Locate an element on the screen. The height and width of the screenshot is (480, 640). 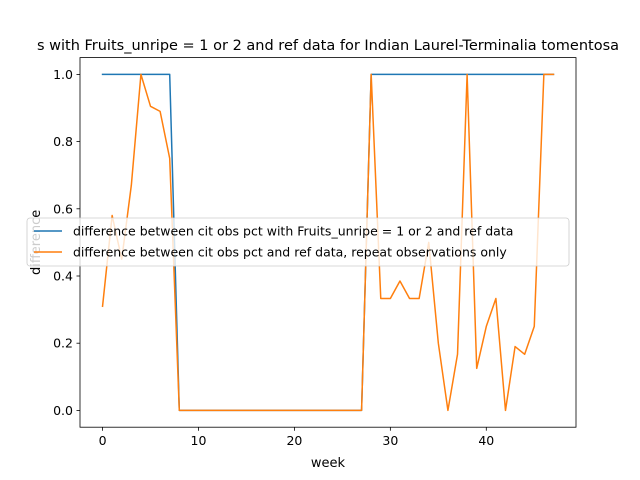
y-tick-label: 0.8 is located at coordinates (63, 141).